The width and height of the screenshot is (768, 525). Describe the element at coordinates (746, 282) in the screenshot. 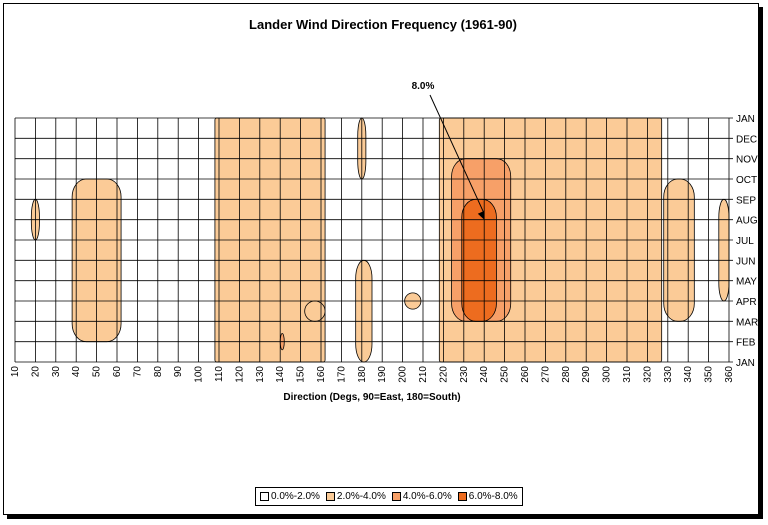

I see `y-tick-label: MAY` at that location.